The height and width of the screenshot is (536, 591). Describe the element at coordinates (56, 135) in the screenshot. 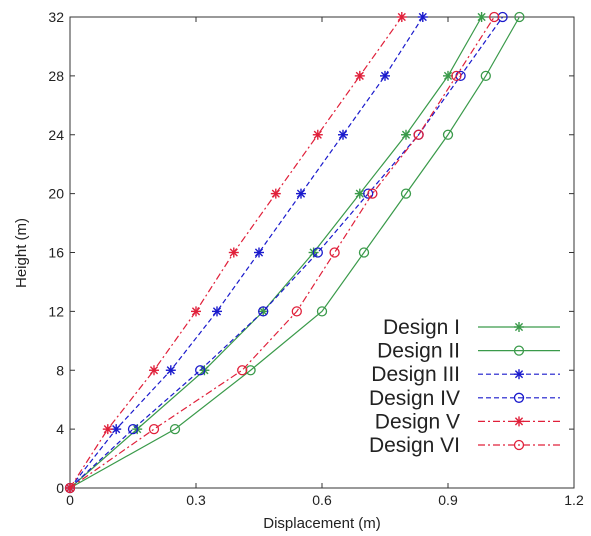

I see `y-tick-label: 24` at that location.